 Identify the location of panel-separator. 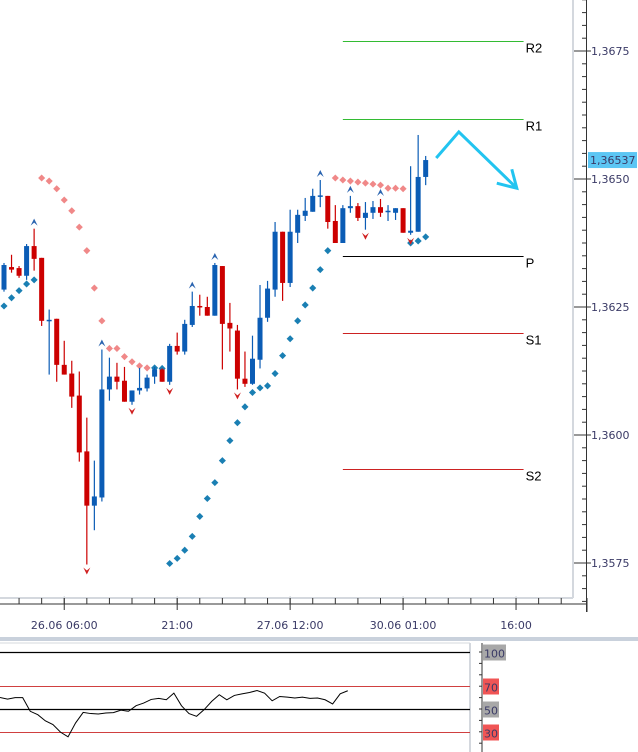
(319, 639).